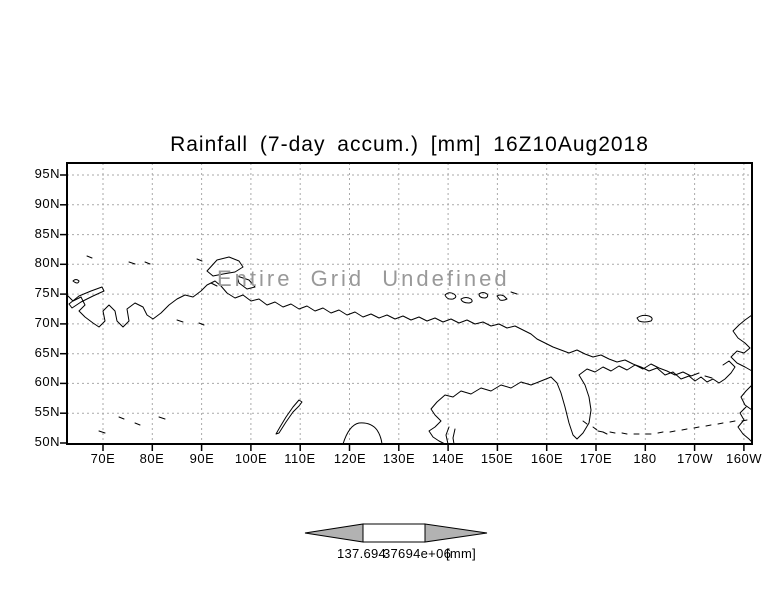  I want to click on grid-undefined-message: Entire Grid Undefined, so click(363, 278).